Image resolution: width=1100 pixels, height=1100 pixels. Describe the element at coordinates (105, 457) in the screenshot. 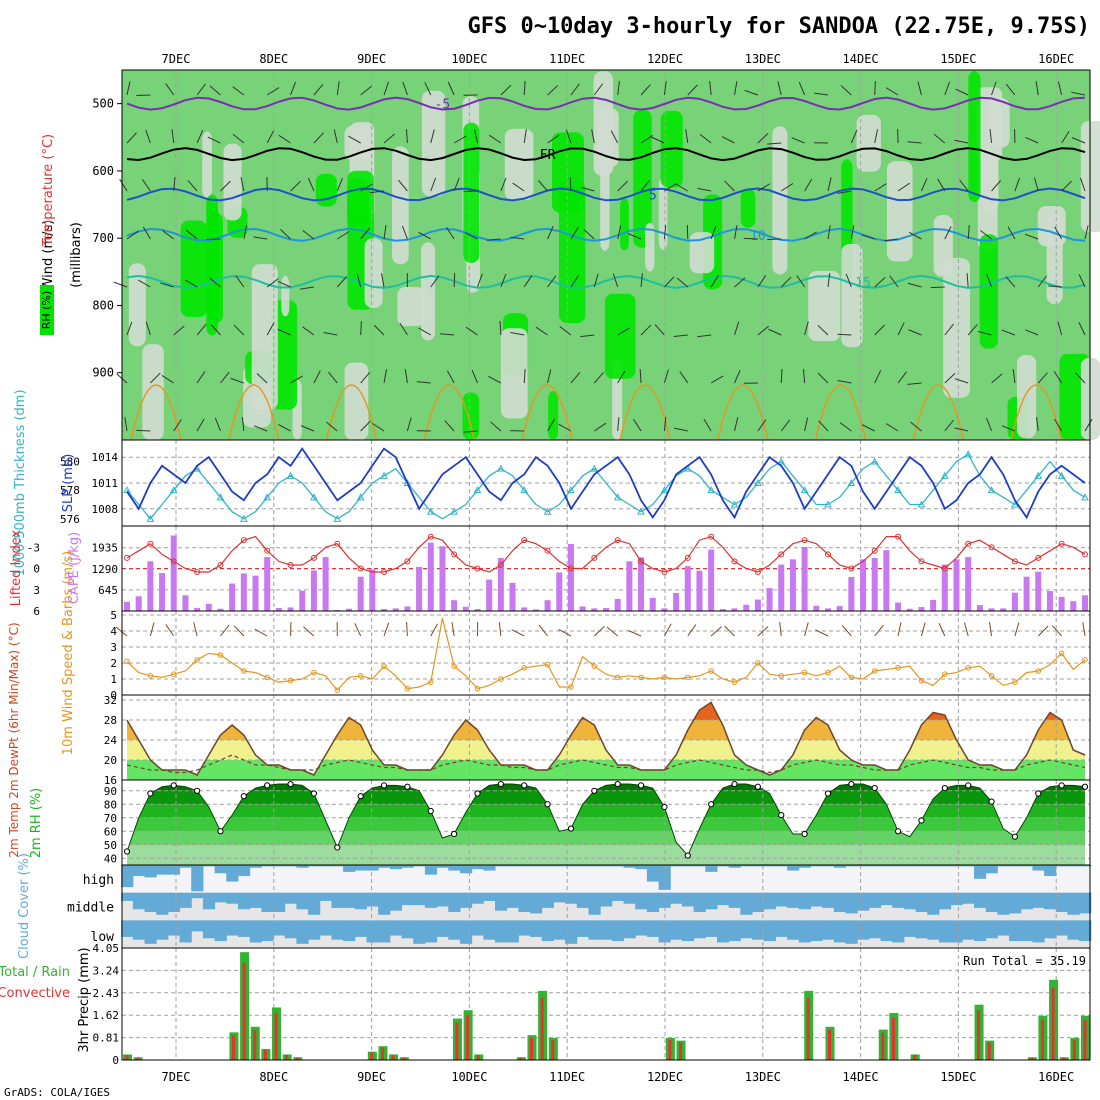

I see `slp-tick-label: 1014` at that location.